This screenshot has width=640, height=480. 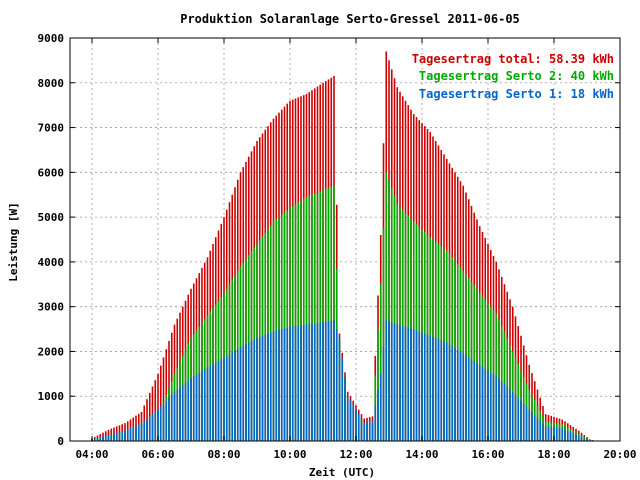 I want to click on y-tick-label: 5000, so click(x=51, y=217).